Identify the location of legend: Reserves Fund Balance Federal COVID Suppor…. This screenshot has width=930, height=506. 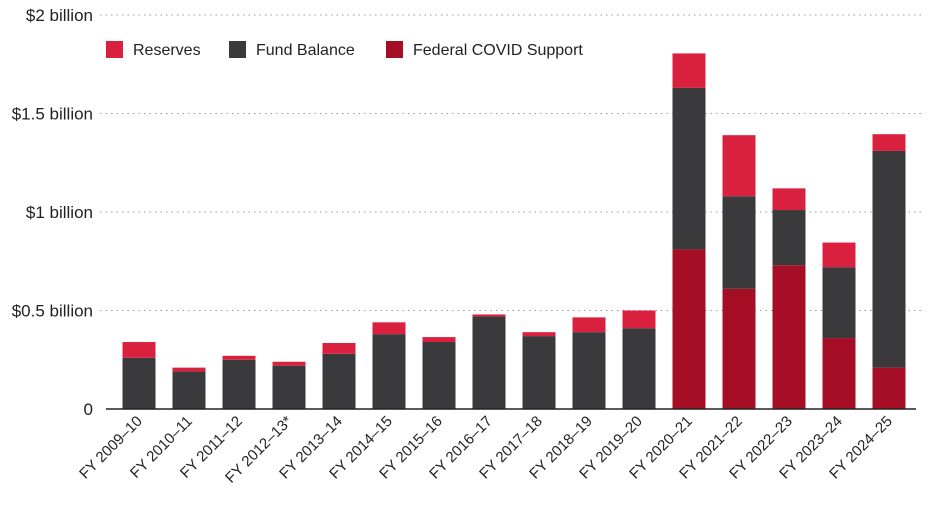
(344, 50).